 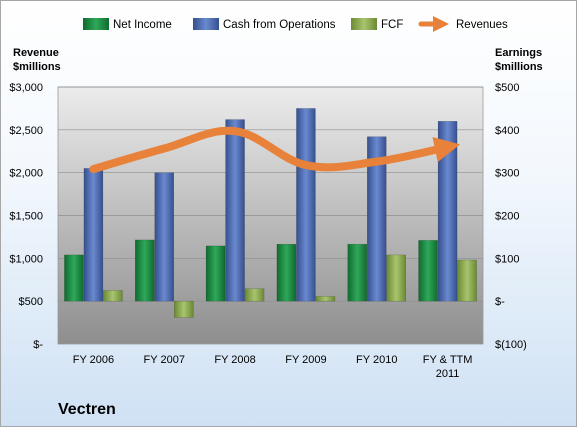 I want to click on legend-swatch-net-income, so click(x=96, y=24).